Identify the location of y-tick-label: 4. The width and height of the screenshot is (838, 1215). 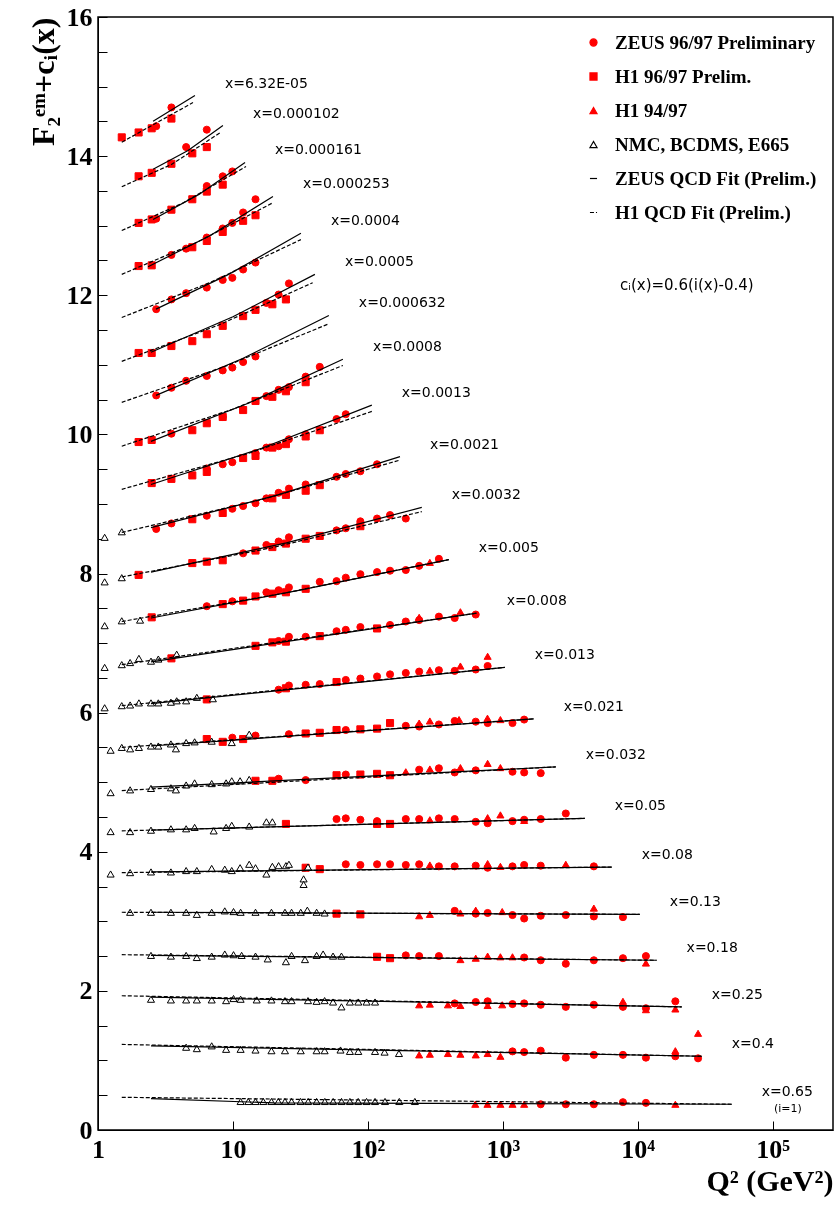
(86, 852).